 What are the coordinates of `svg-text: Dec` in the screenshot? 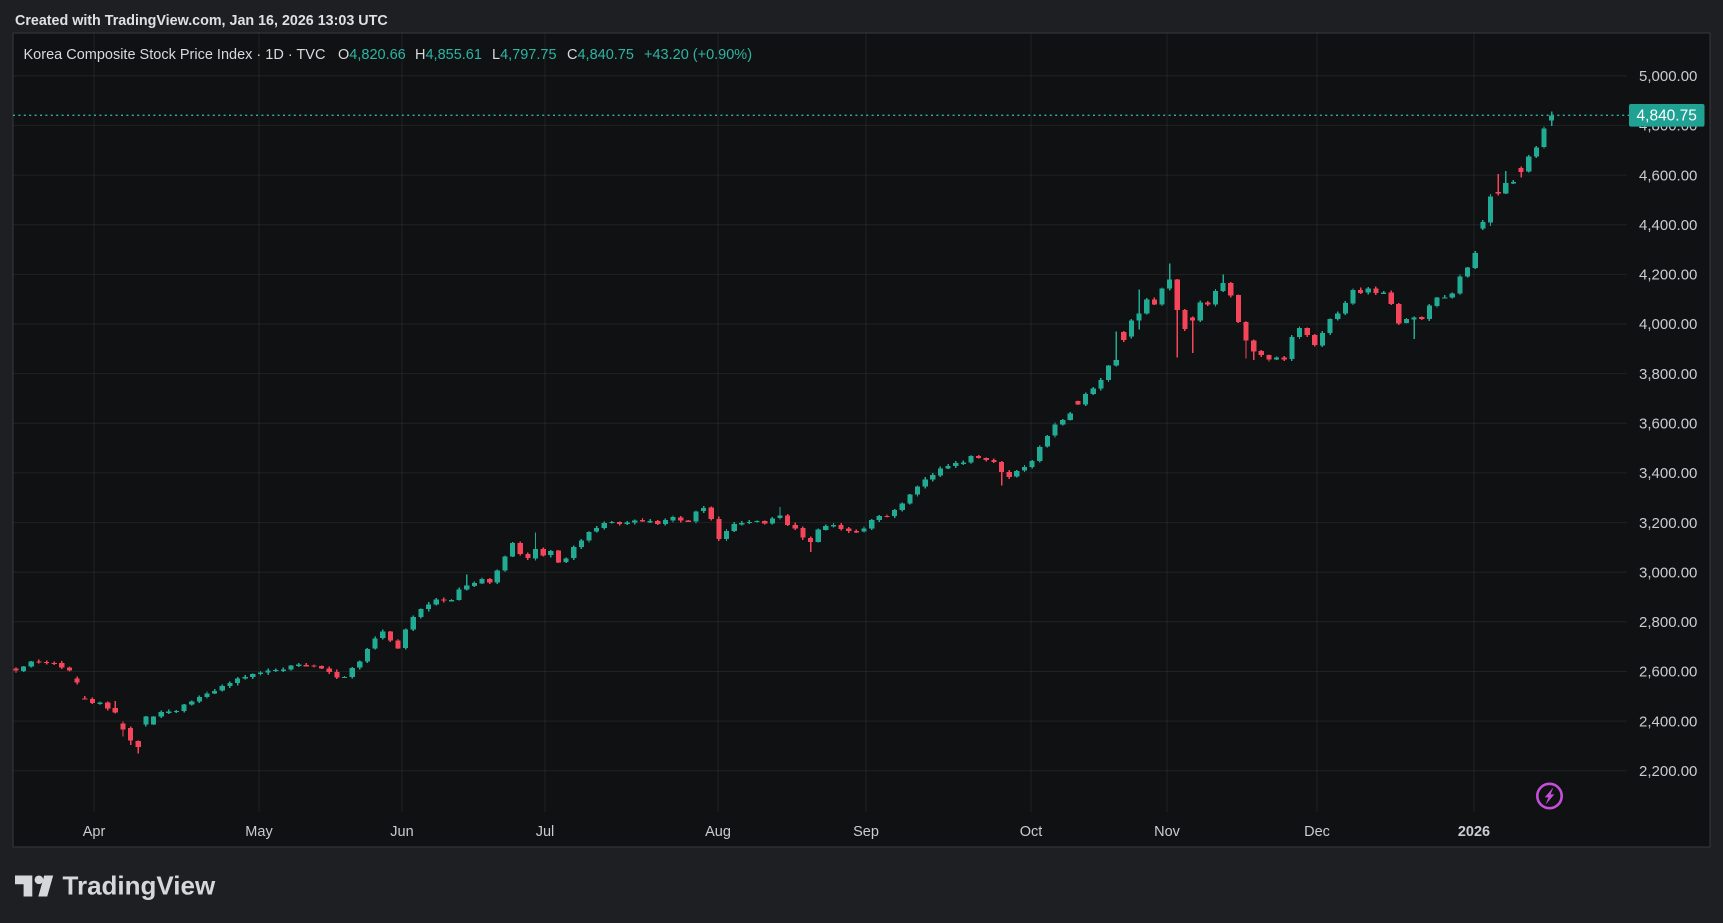 It's located at (1317, 832).